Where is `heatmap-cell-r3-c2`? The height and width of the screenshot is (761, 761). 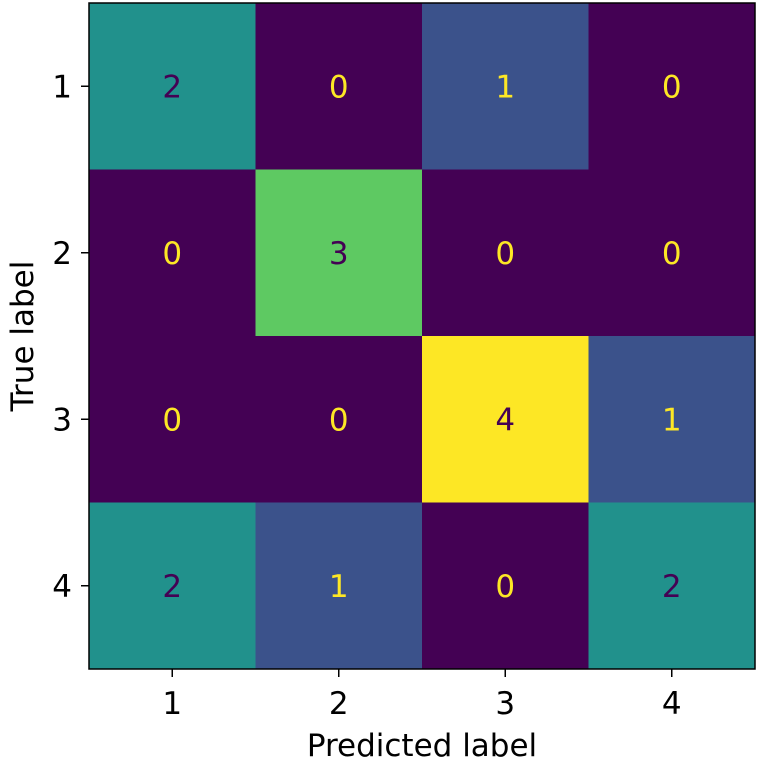 heatmap-cell-r3-c2 is located at coordinates (339, 419).